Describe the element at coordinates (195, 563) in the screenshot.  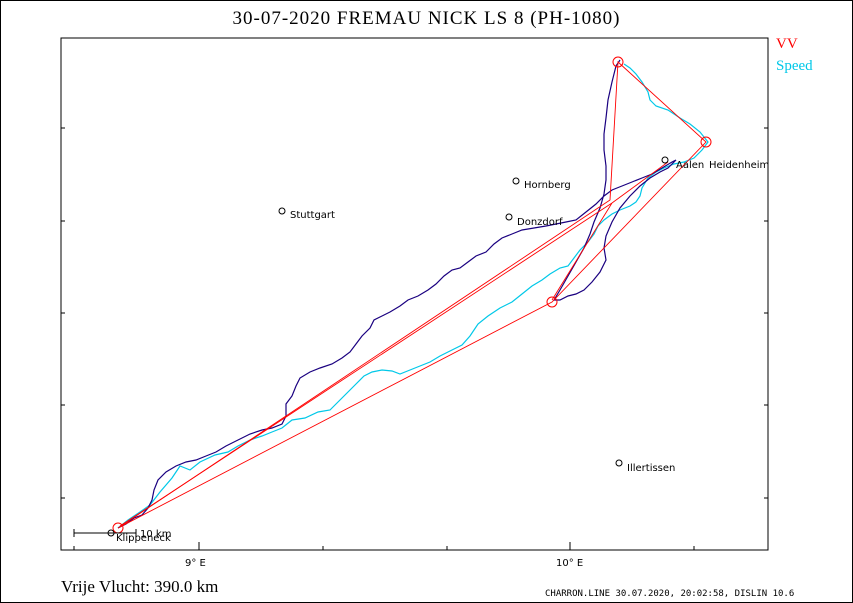
I see `x-tick-9e: 9° E` at that location.